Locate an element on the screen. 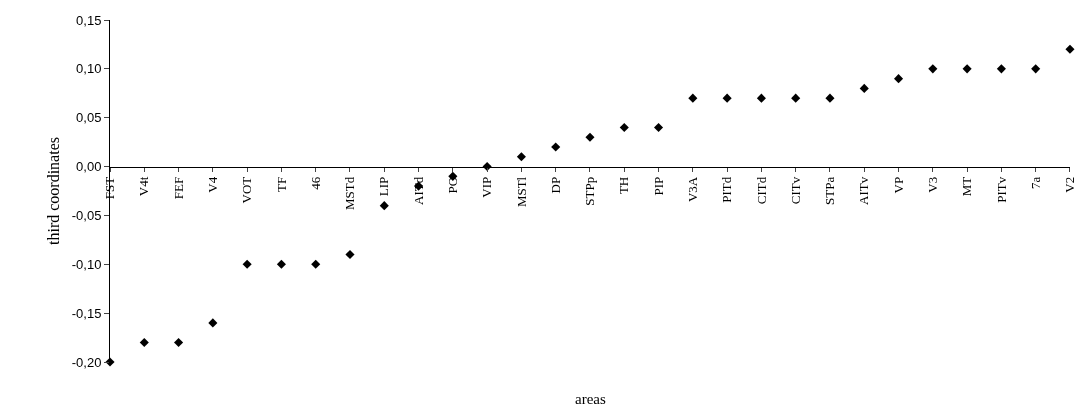 This screenshot has width=1086, height=413. x-tick-label: V2 is located at coordinates (1070, 184).